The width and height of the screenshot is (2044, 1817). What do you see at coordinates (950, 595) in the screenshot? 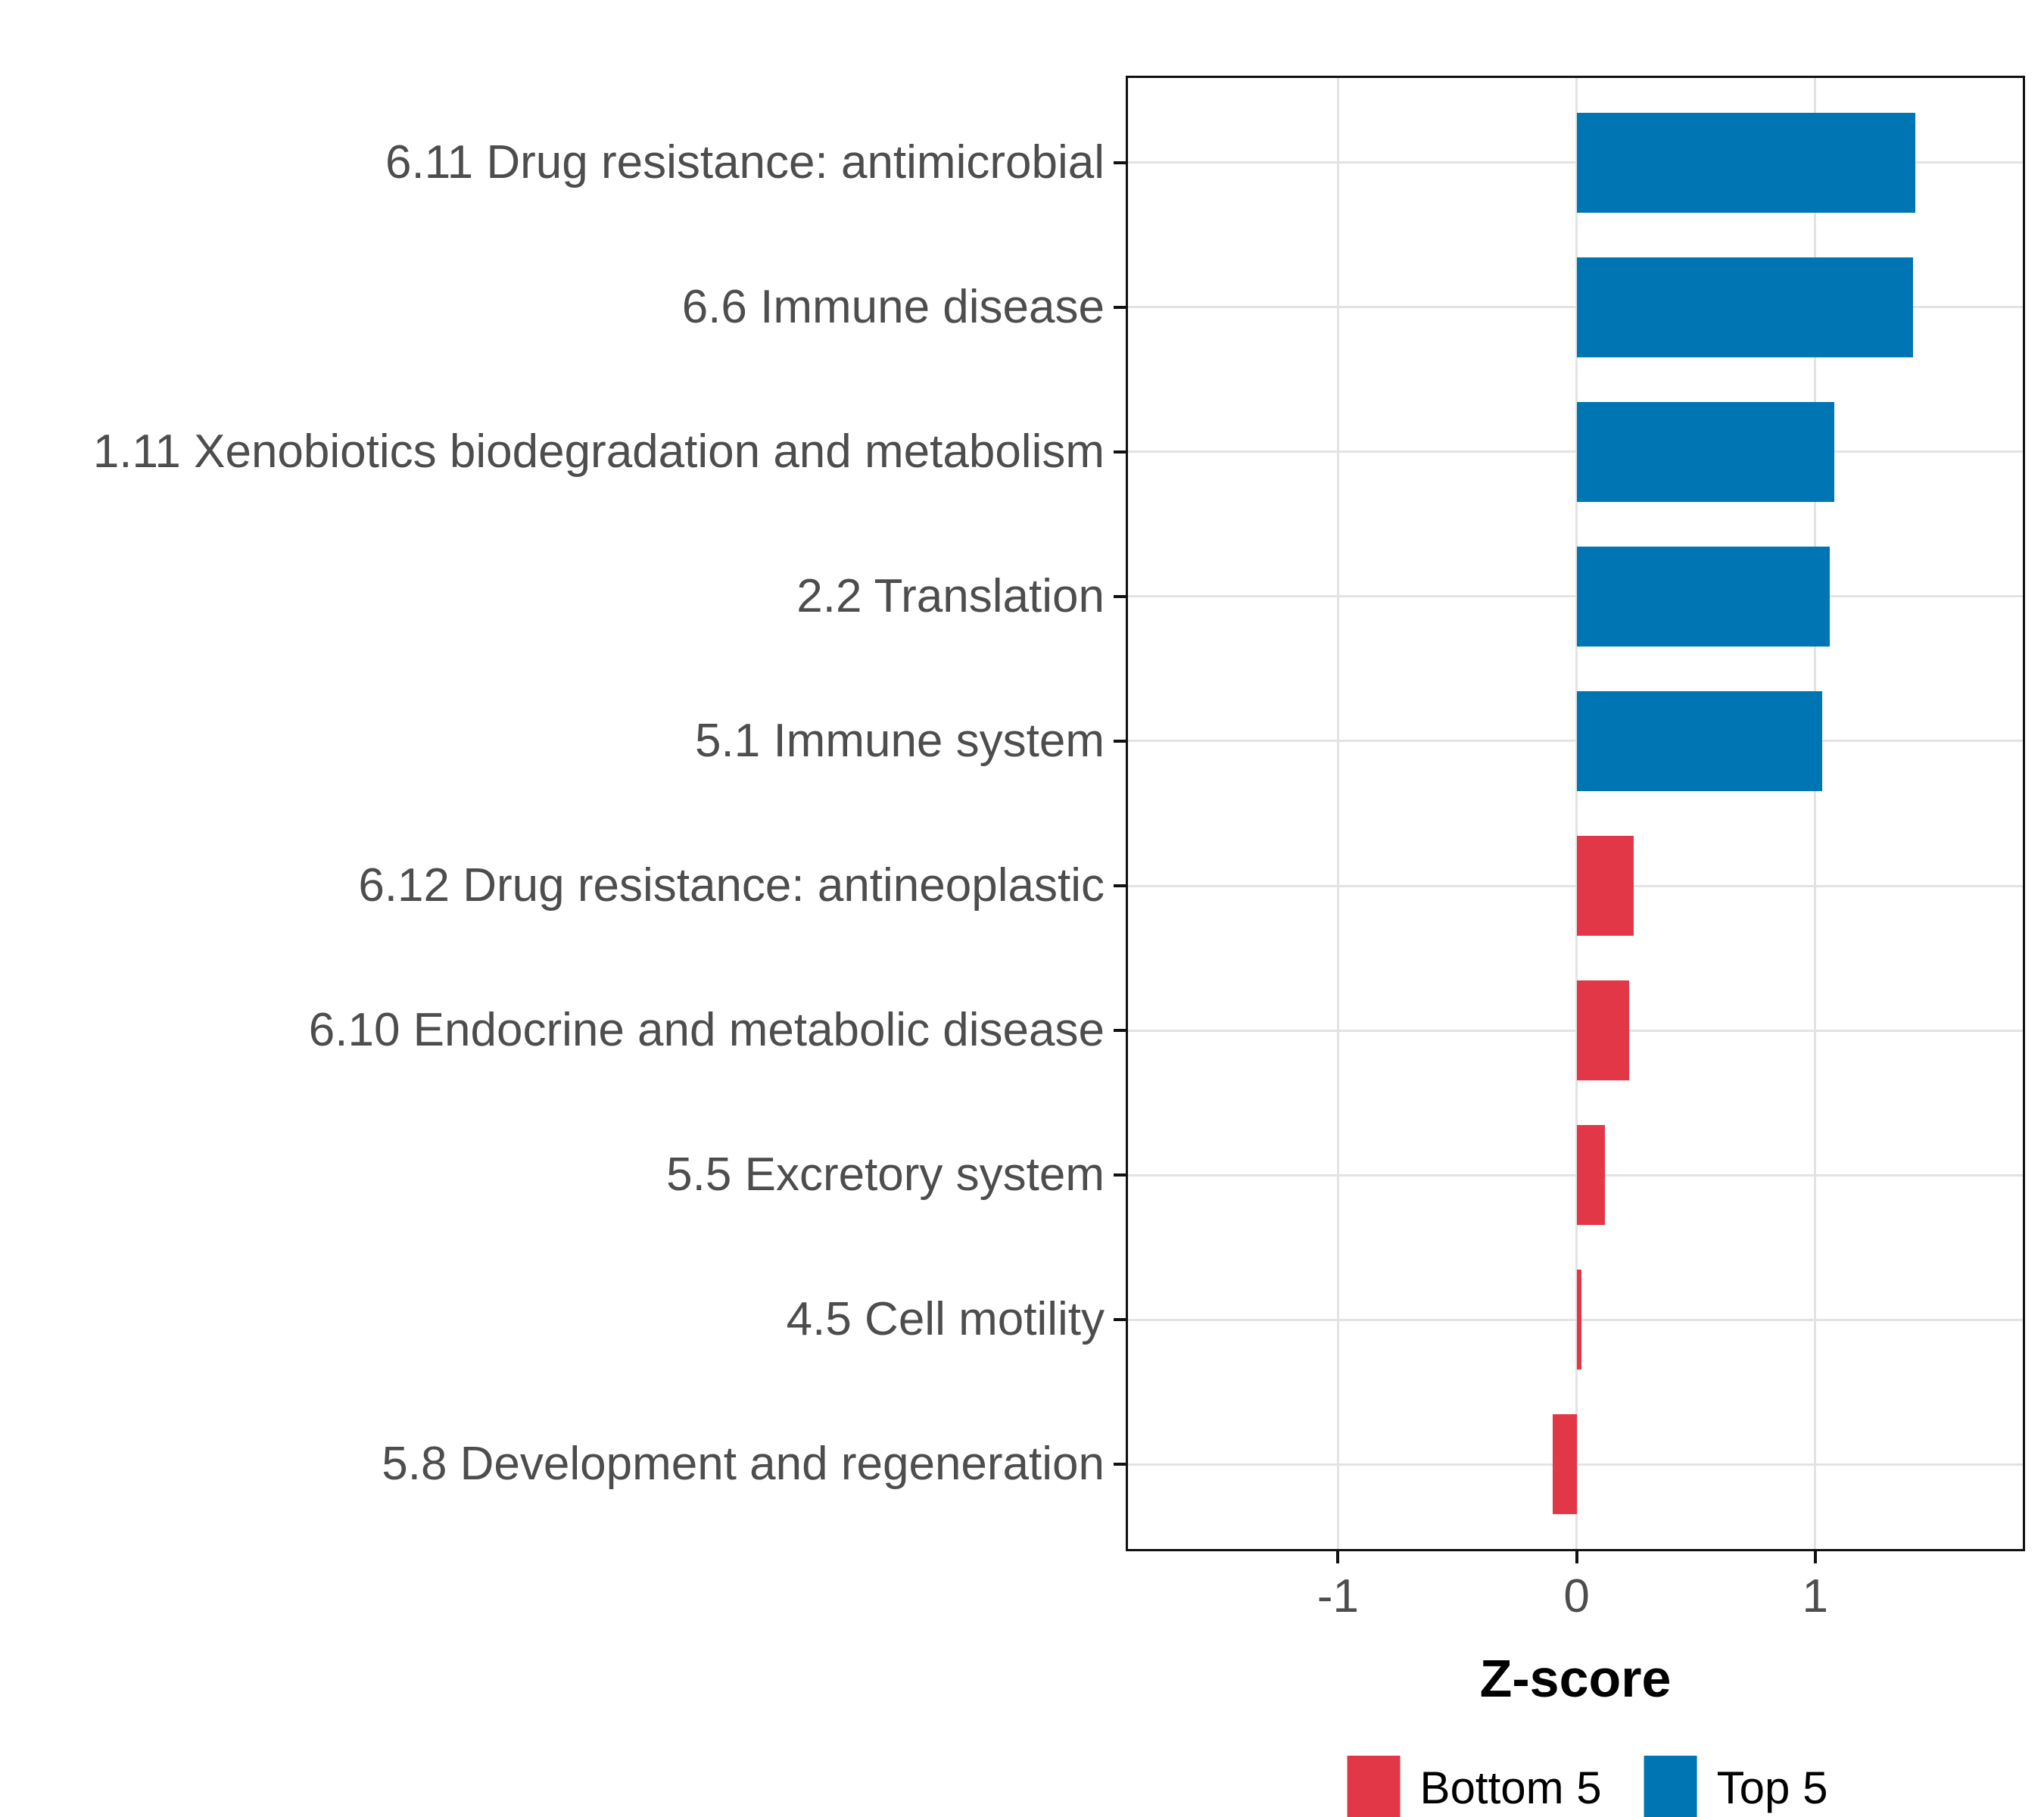
I see `y-axis-label: 2.2 Translation` at bounding box center [950, 595].